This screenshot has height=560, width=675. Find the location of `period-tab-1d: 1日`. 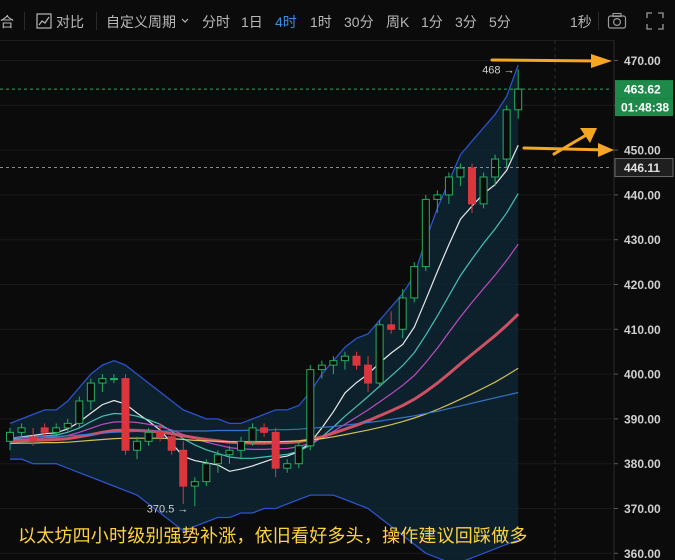

period-tab-1d: 1日 is located at coordinates (252, 22).